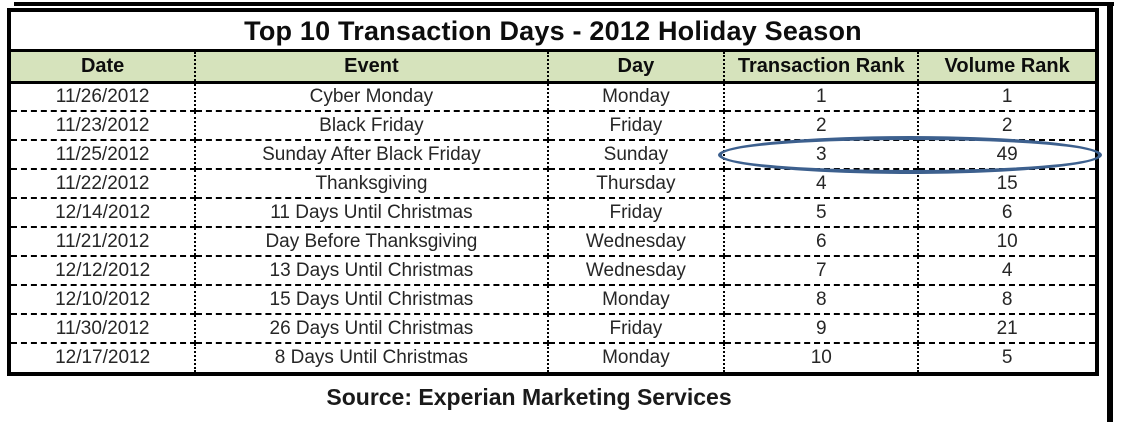  What do you see at coordinates (1110, 212) in the screenshot?
I see `figure-frame-right-line` at bounding box center [1110, 212].